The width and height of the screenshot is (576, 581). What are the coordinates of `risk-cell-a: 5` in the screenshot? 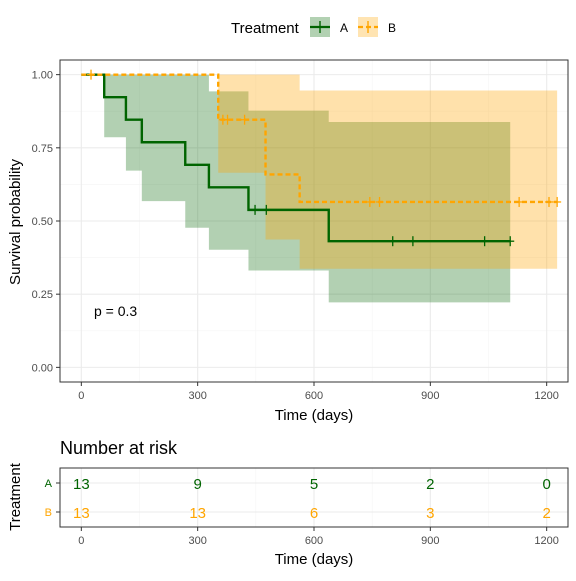 It's located at (314, 484).